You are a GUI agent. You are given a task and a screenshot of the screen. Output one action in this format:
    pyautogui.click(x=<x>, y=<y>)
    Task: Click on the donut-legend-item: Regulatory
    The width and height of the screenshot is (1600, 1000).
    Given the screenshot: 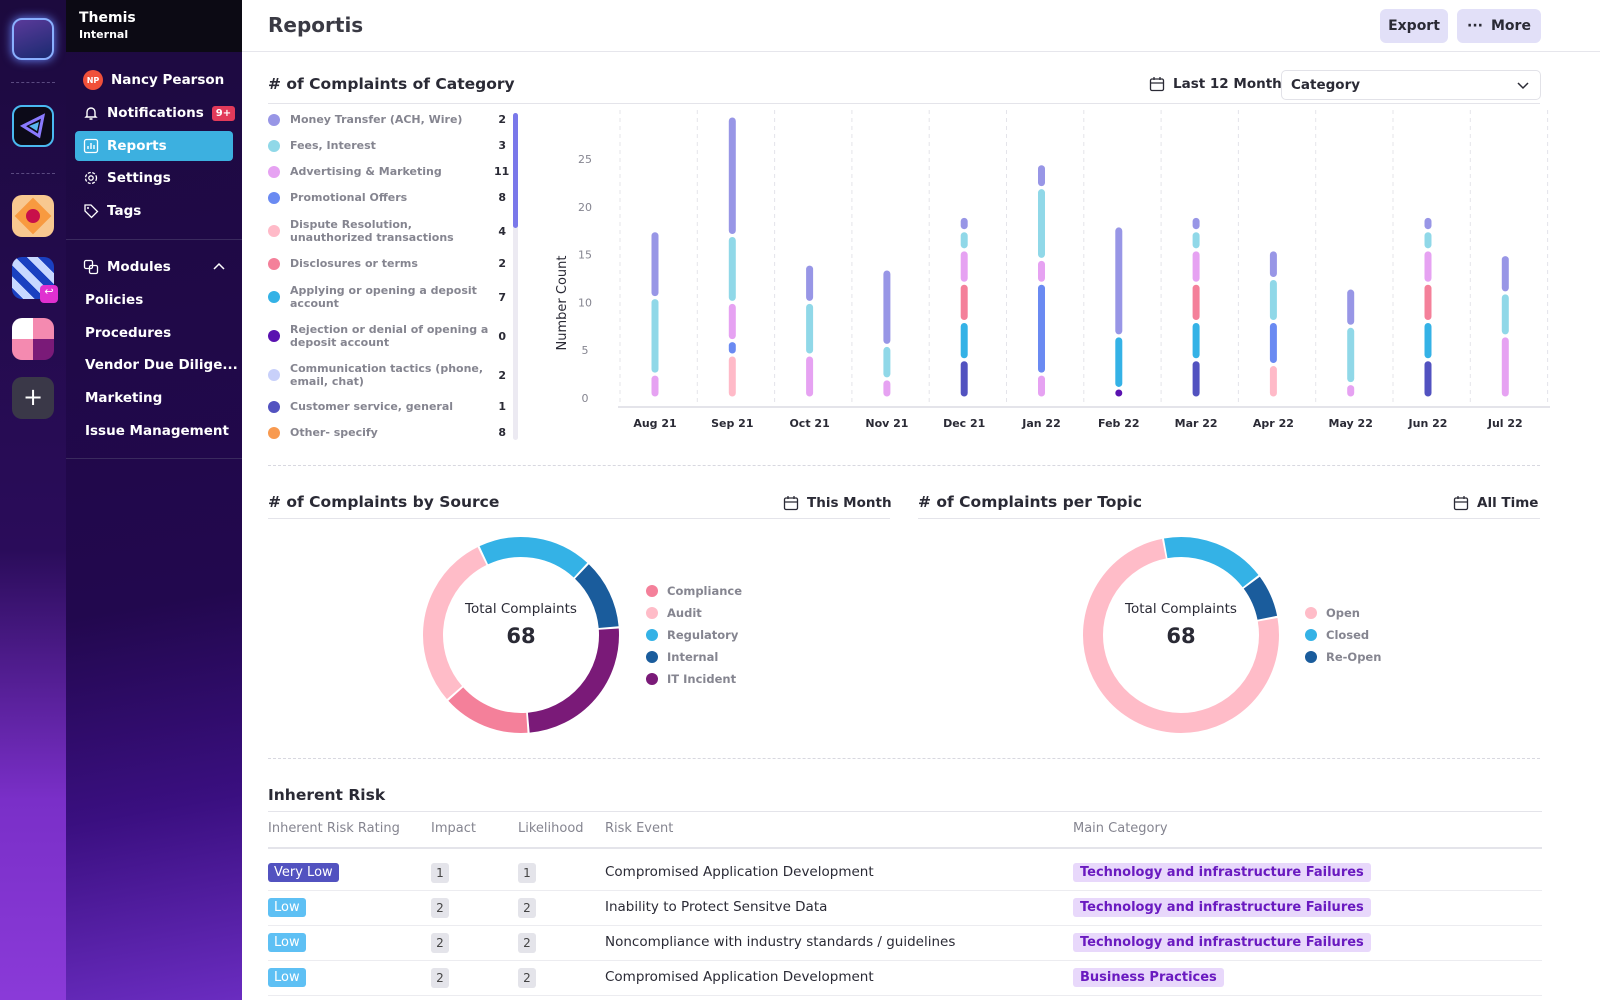 What is the action you would take?
    pyautogui.click(x=692, y=635)
    